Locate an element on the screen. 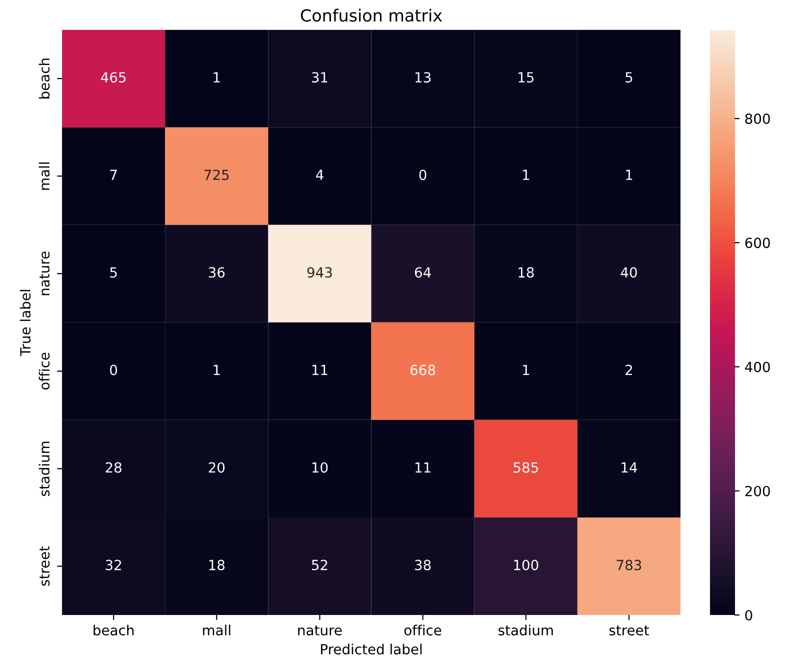 Image resolution: width=795 pixels, height=662 pixels. y-tick-label: street is located at coordinates (45, 566).